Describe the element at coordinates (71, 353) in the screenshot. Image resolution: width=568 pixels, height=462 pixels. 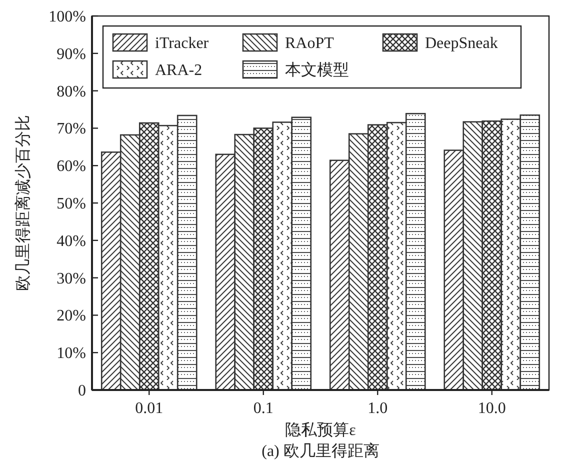
I see `y-tick-label: 10%` at that location.